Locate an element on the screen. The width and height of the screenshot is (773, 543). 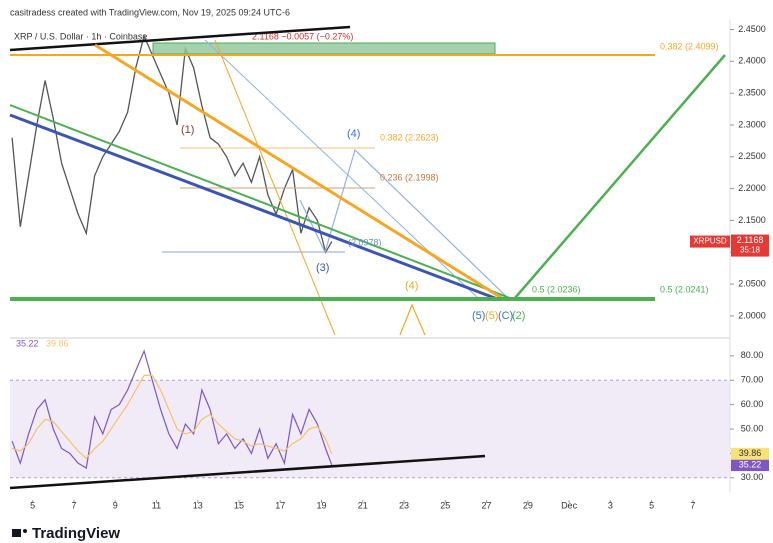
symbol-label: XRPUSD is located at coordinates (710, 241).